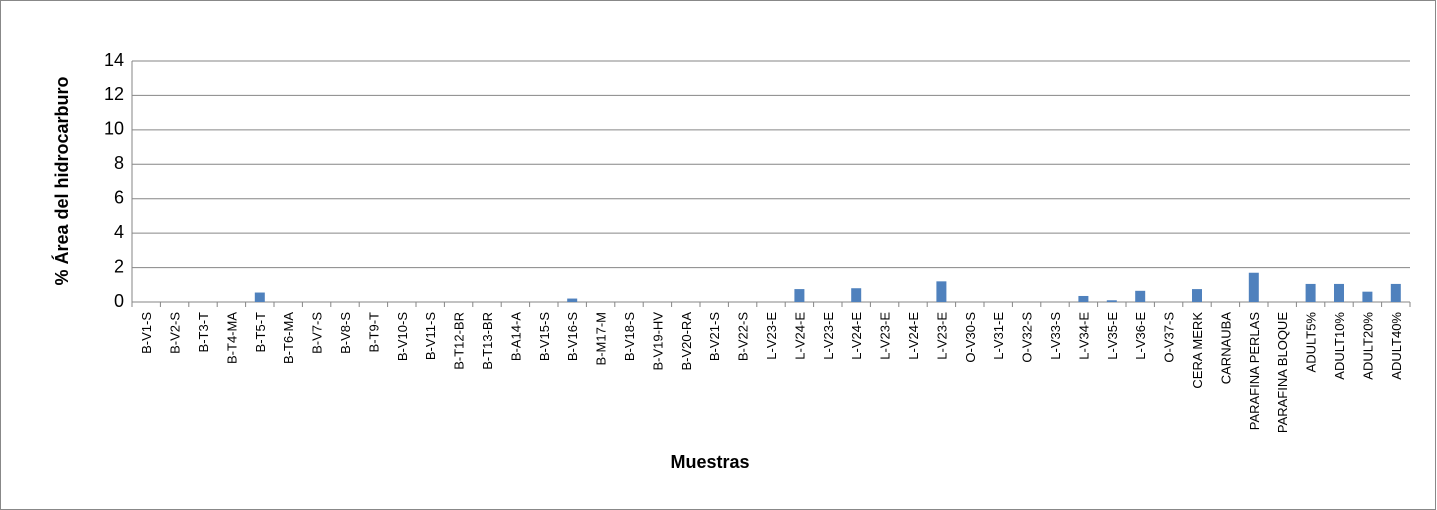  Describe the element at coordinates (515, 336) in the screenshot. I see `x-tick-label: B-A14-A` at that location.